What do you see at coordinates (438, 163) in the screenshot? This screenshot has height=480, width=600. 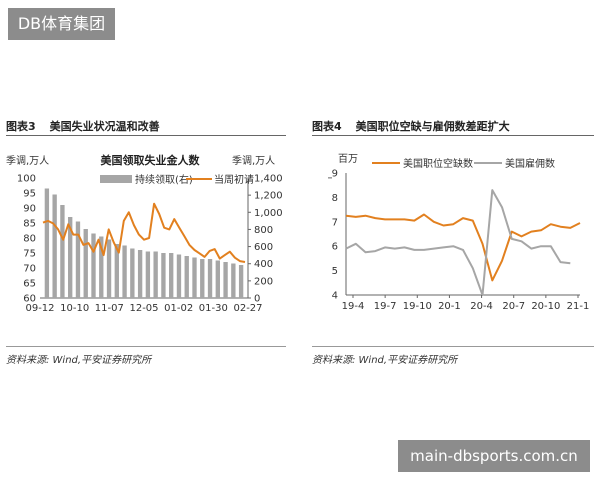 I see `legend-label-job-openings: 美国职位空缺数` at bounding box center [438, 163].